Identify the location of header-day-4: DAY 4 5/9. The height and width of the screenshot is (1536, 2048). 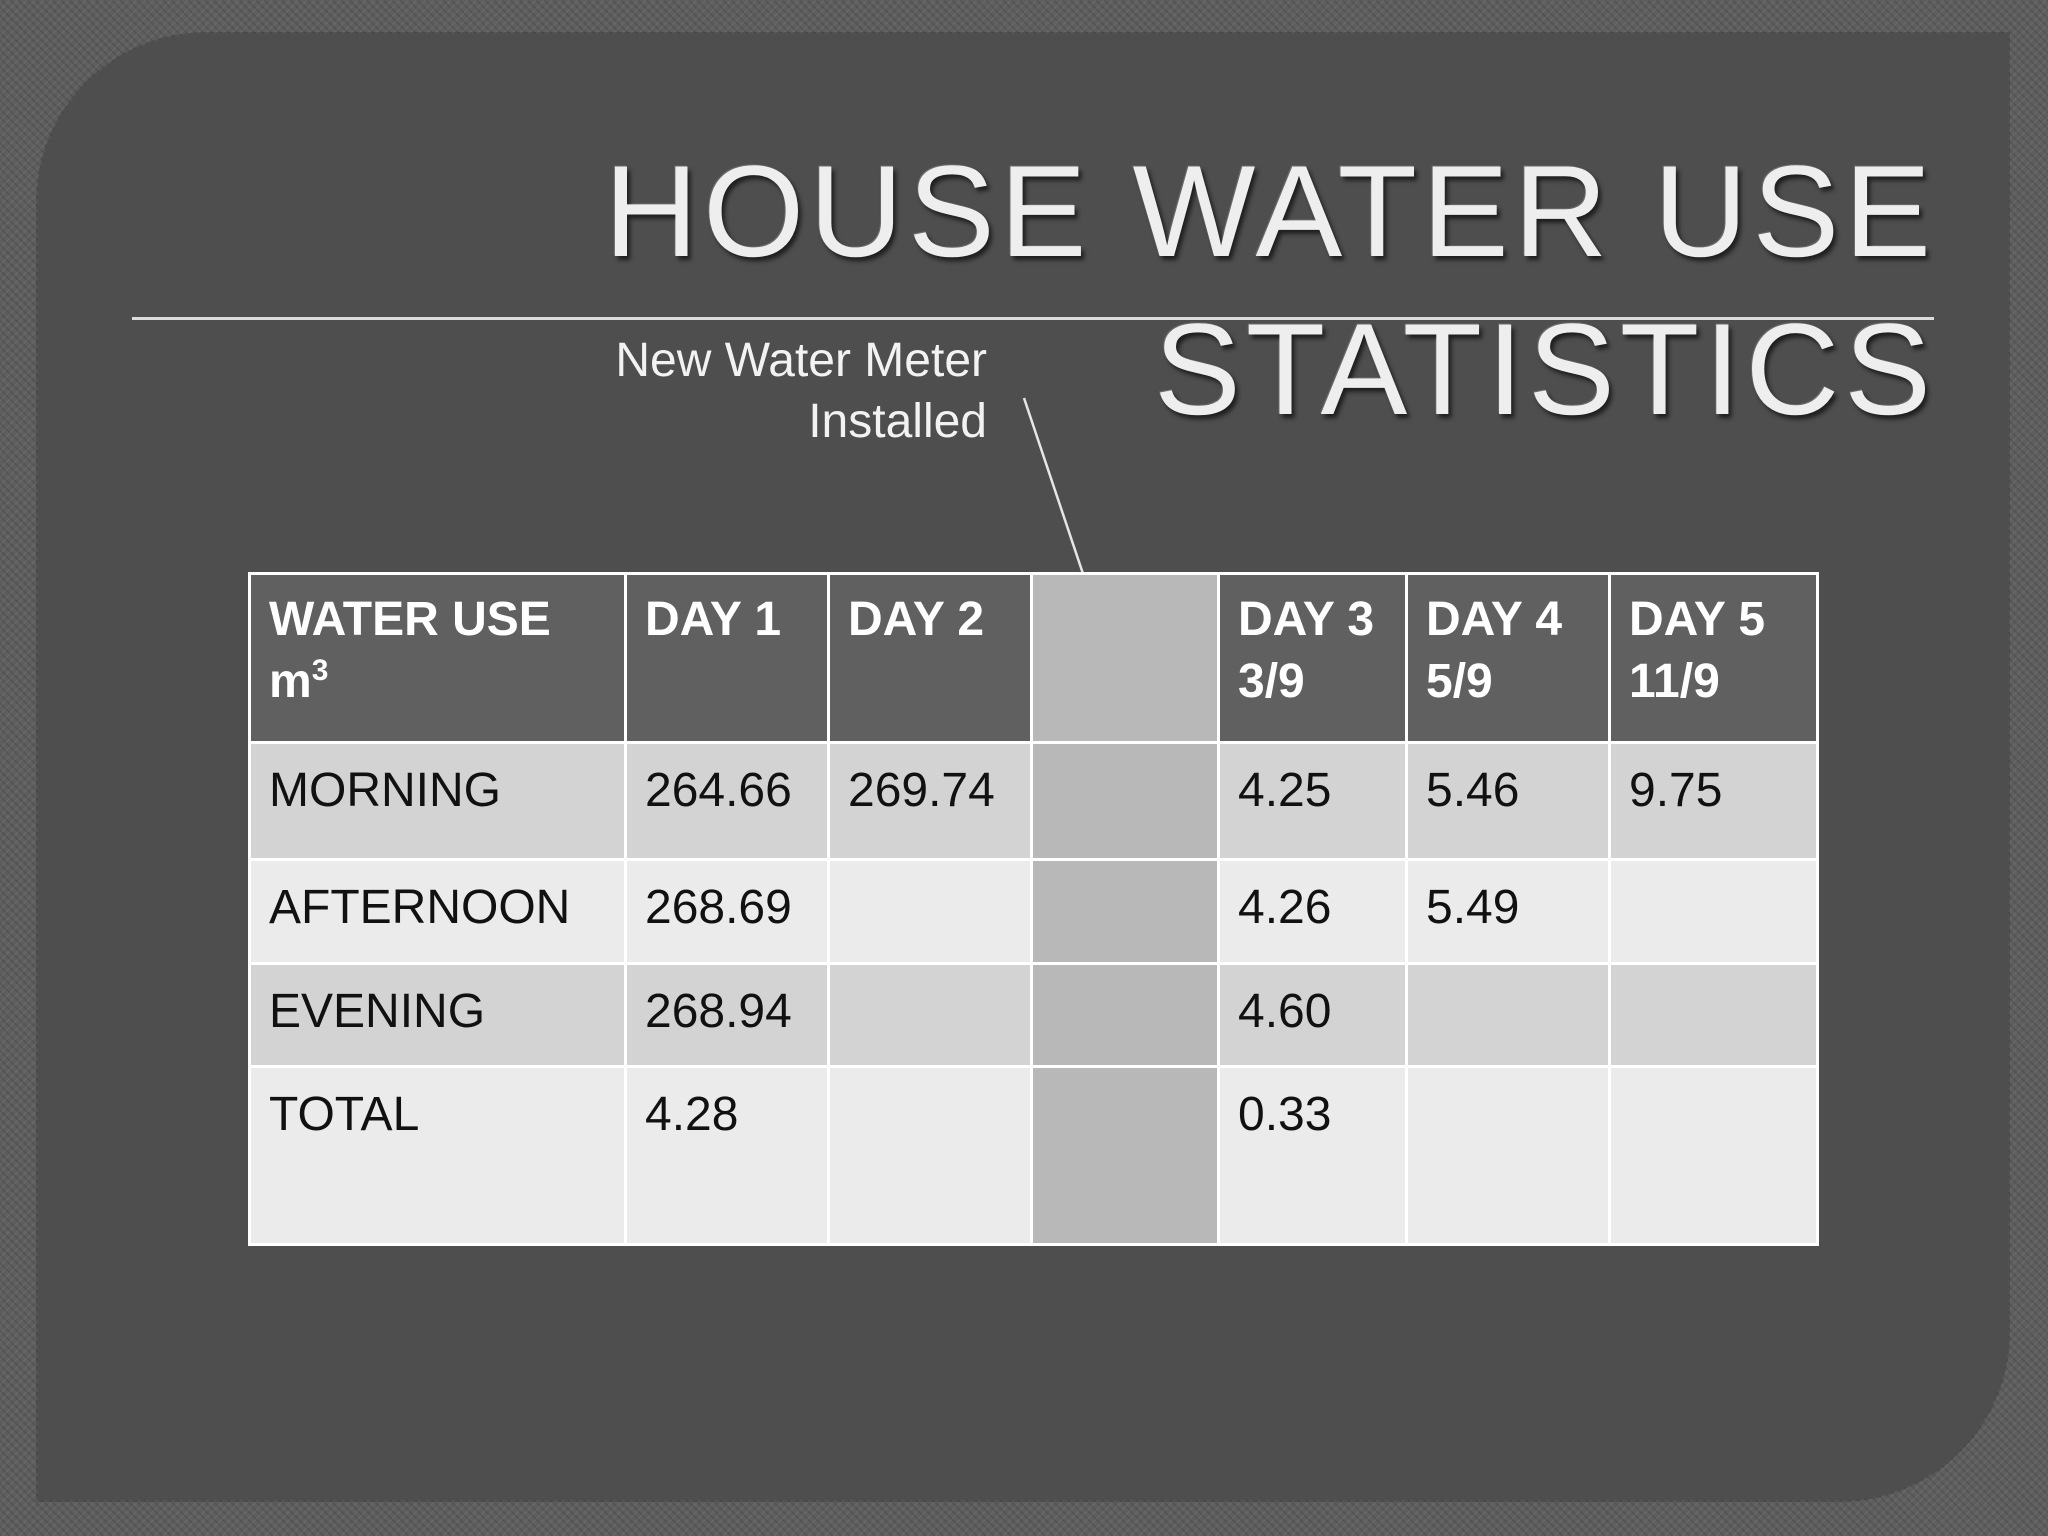
(1508, 658).